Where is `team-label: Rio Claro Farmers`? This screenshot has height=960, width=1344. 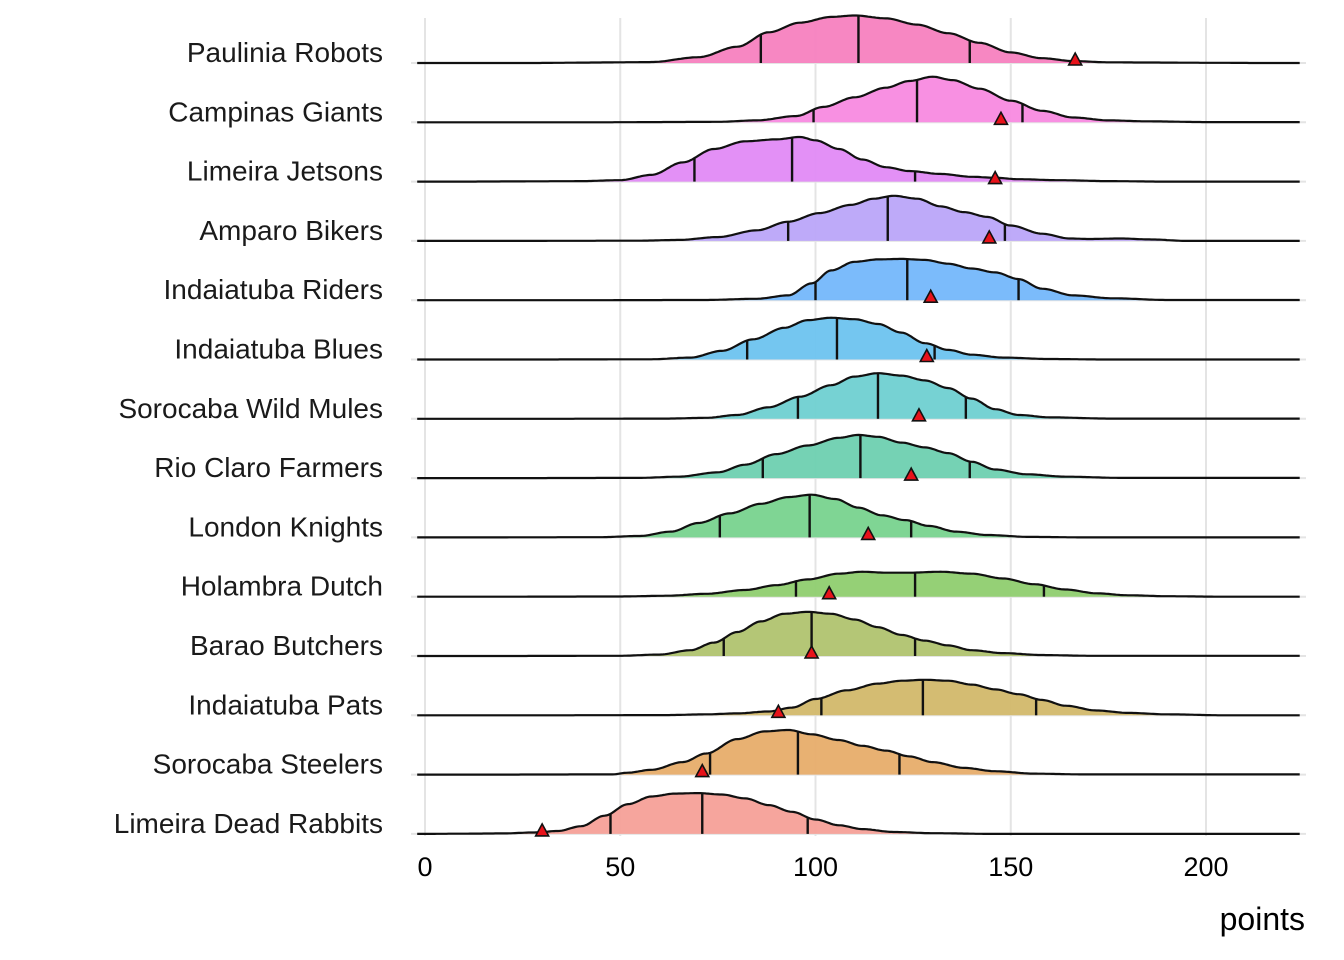 team-label: Rio Claro Farmers is located at coordinates (268, 467).